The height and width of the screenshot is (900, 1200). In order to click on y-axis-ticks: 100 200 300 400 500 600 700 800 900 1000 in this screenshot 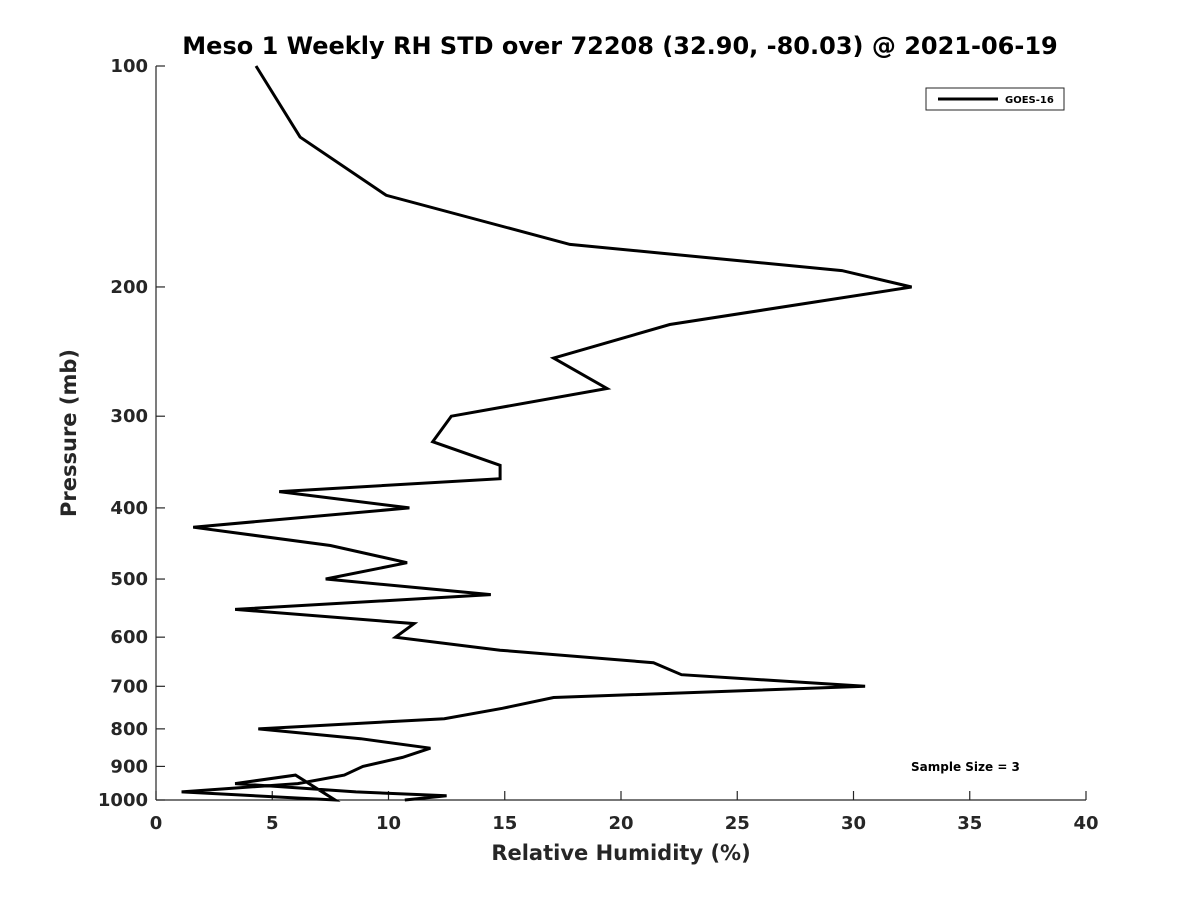, I will do `click(131, 433)`.